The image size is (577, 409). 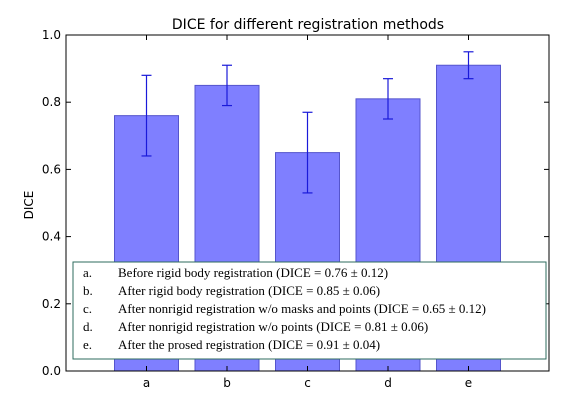 I want to click on x-tick-label-e: e, so click(x=468, y=383).